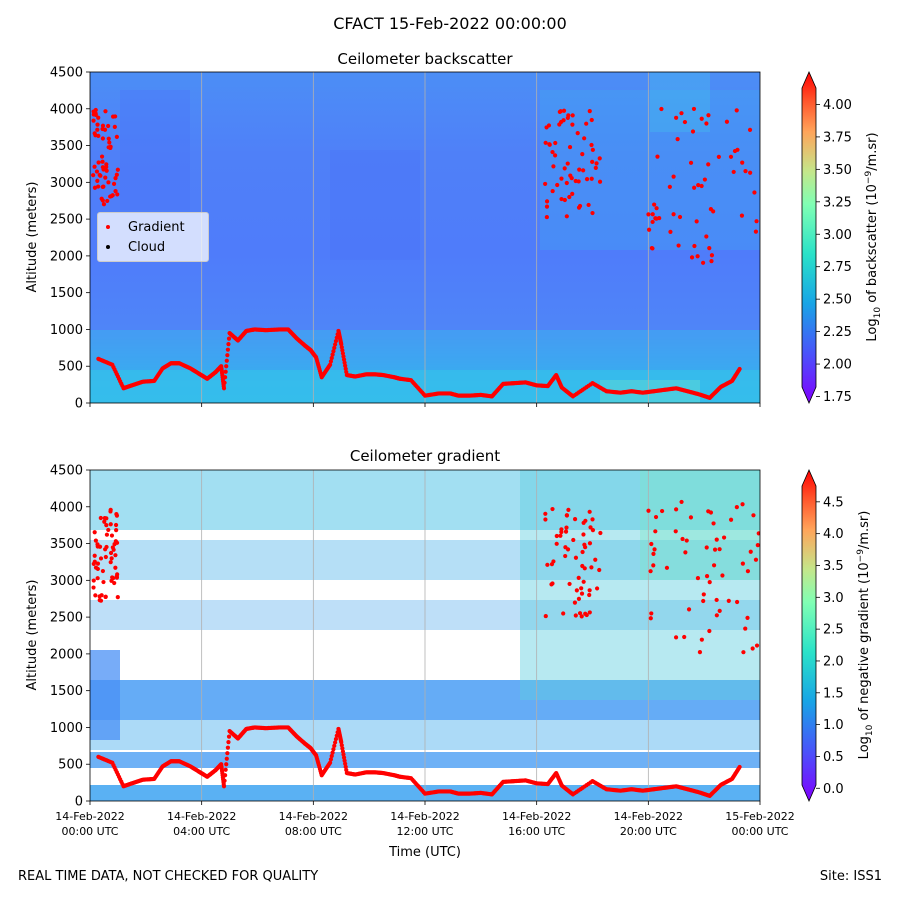 The width and height of the screenshot is (900, 900). I want to click on x-tick-label-time: 00:00 UTC, so click(759, 831).